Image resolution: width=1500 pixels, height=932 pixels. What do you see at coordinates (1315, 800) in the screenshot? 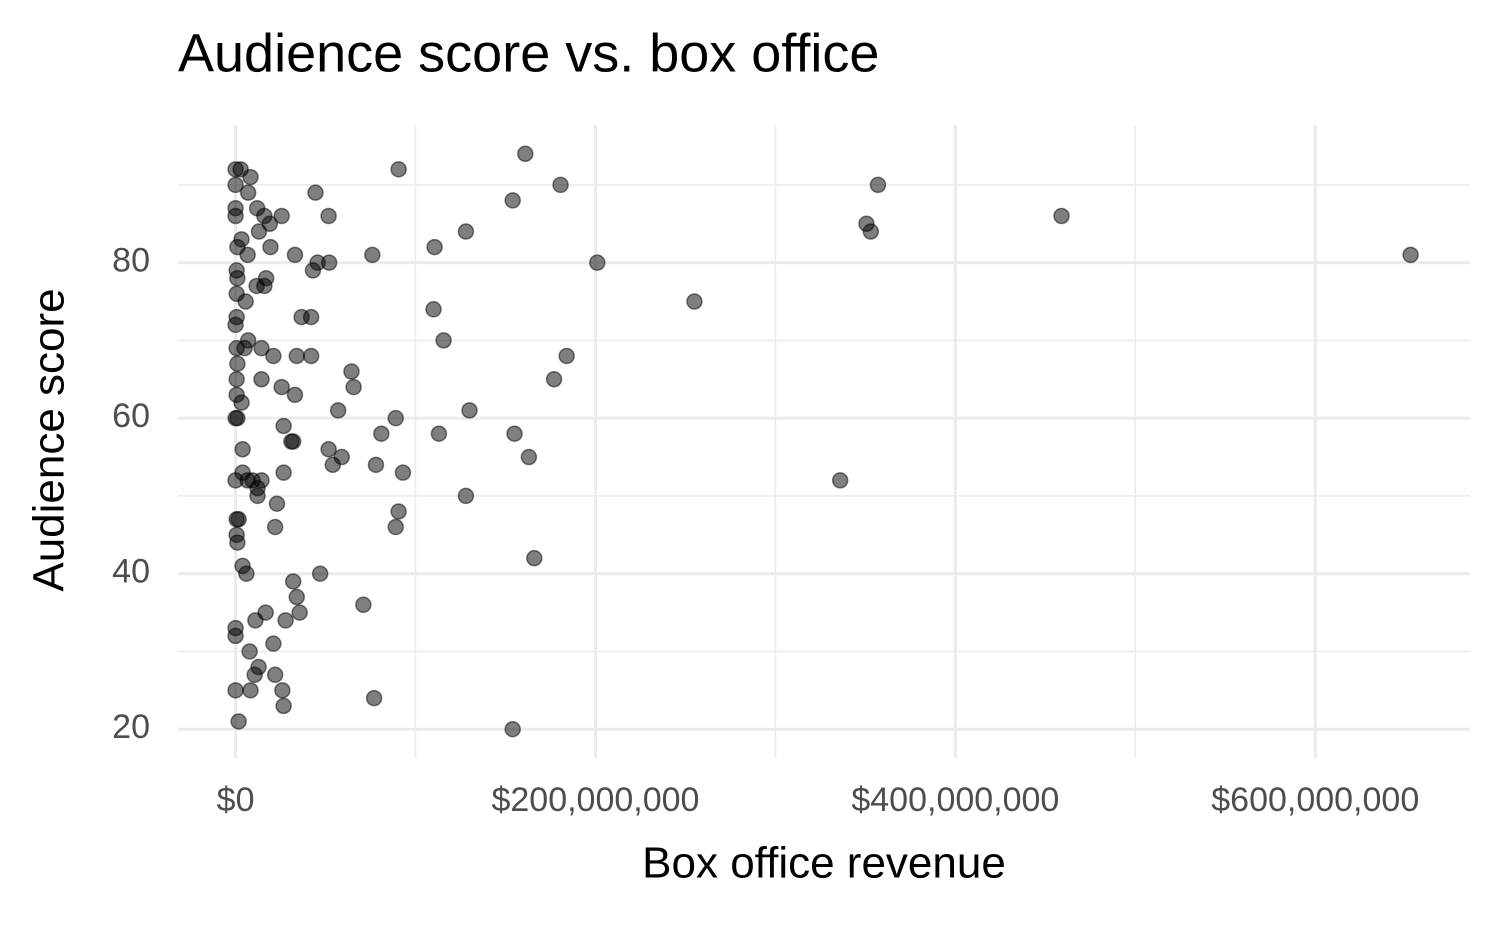
I see `x-tick-label: $600,000,000` at bounding box center [1315, 800].